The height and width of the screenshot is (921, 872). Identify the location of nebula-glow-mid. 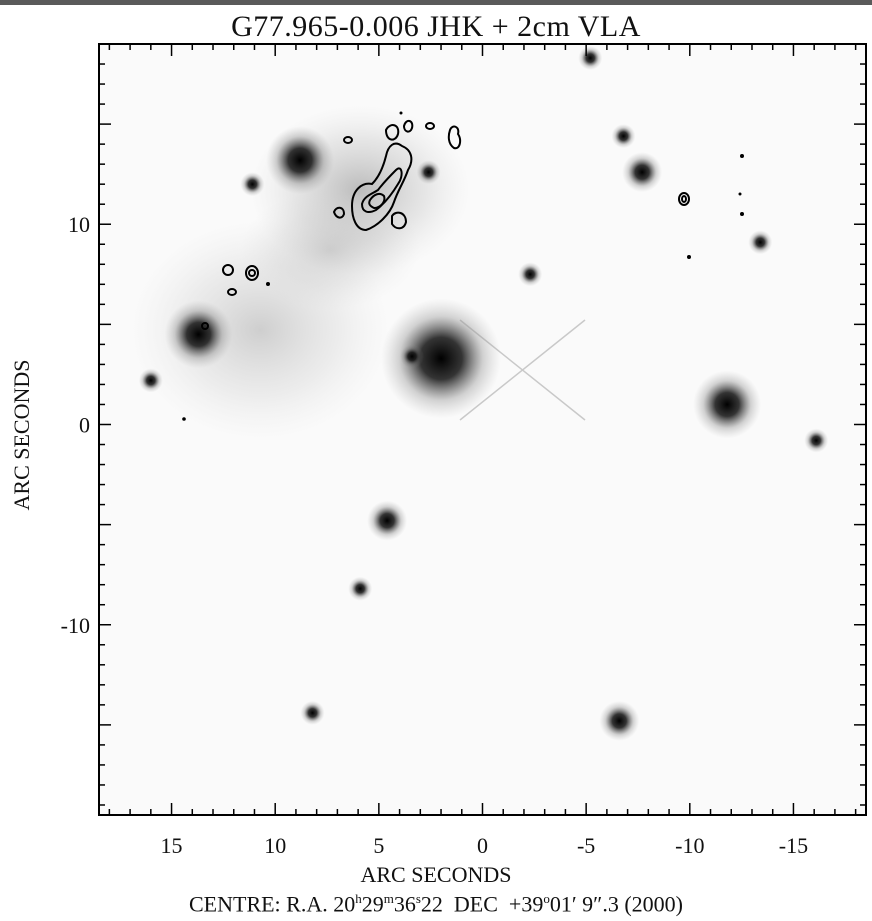
(330, 250).